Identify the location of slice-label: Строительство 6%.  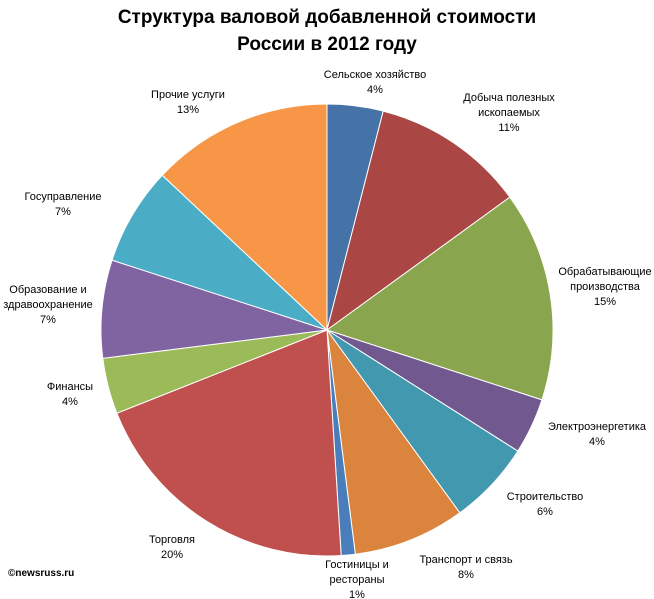
(545, 504).